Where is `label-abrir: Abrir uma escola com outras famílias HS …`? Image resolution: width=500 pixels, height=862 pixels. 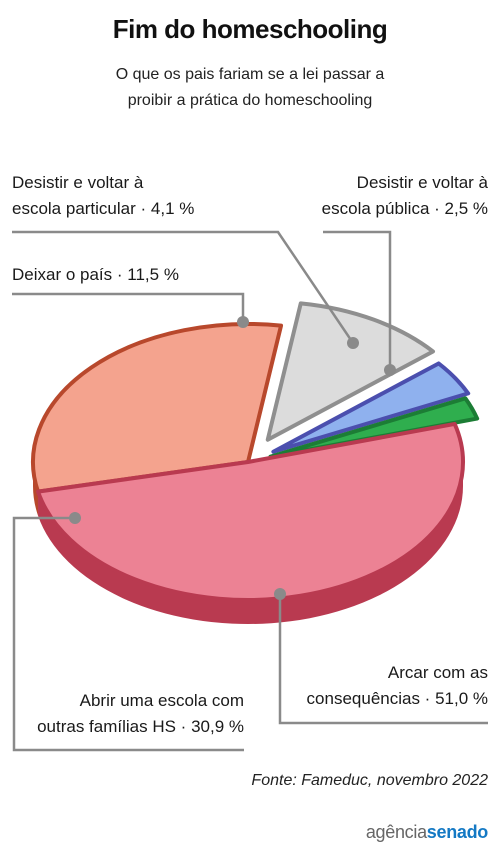 label-abrir: Abrir uma escola com outras famílias HS … is located at coordinates (140, 714).